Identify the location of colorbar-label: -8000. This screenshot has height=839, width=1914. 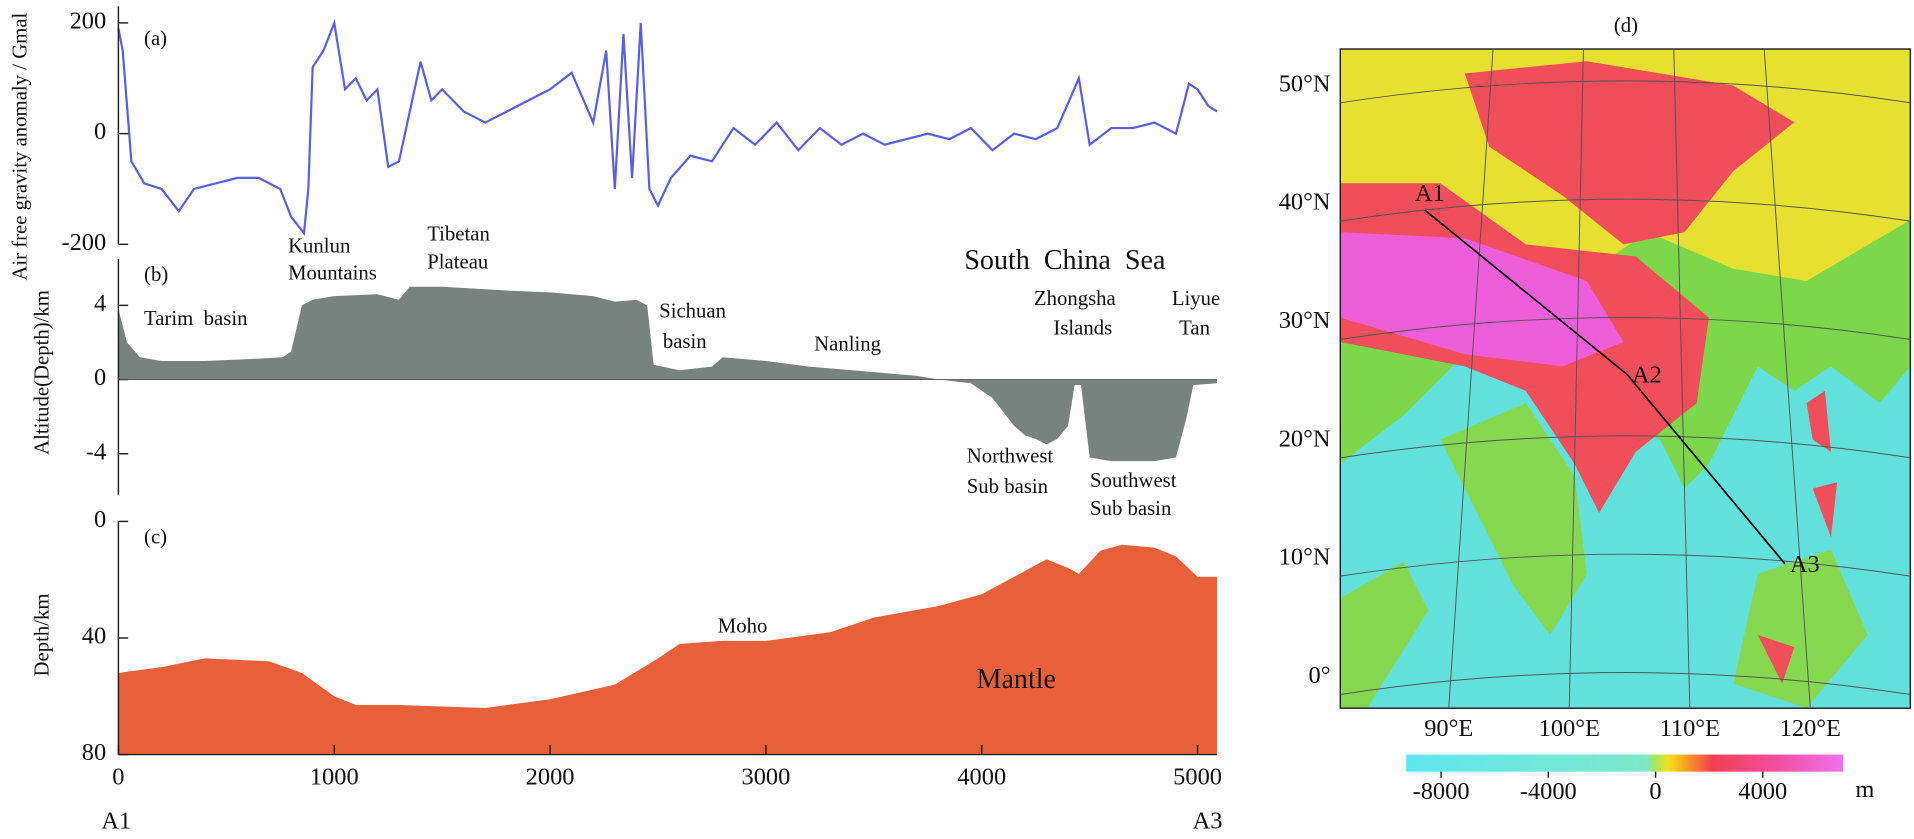
(1441, 791).